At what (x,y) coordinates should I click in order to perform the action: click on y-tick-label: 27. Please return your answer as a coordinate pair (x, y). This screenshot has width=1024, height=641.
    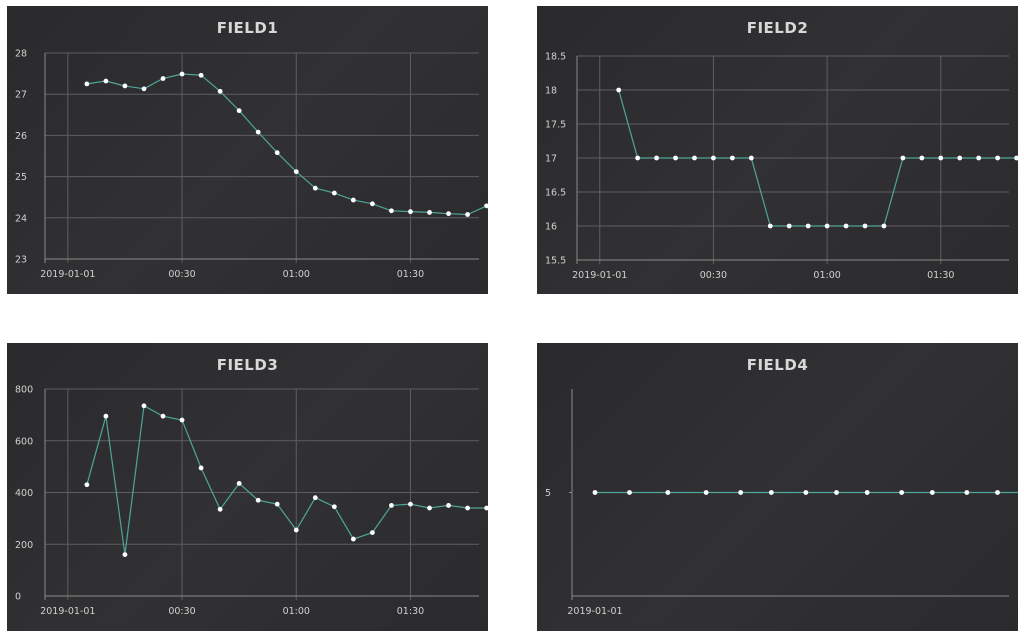
    Looking at the image, I should click on (21, 95).